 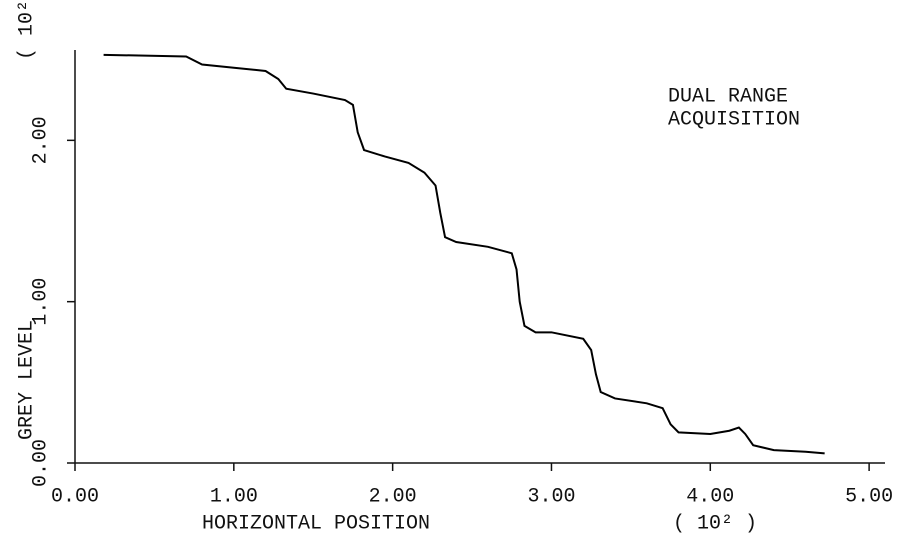 What do you see at coordinates (734, 119) in the screenshot?
I see `annotation: ACQUISITION` at bounding box center [734, 119].